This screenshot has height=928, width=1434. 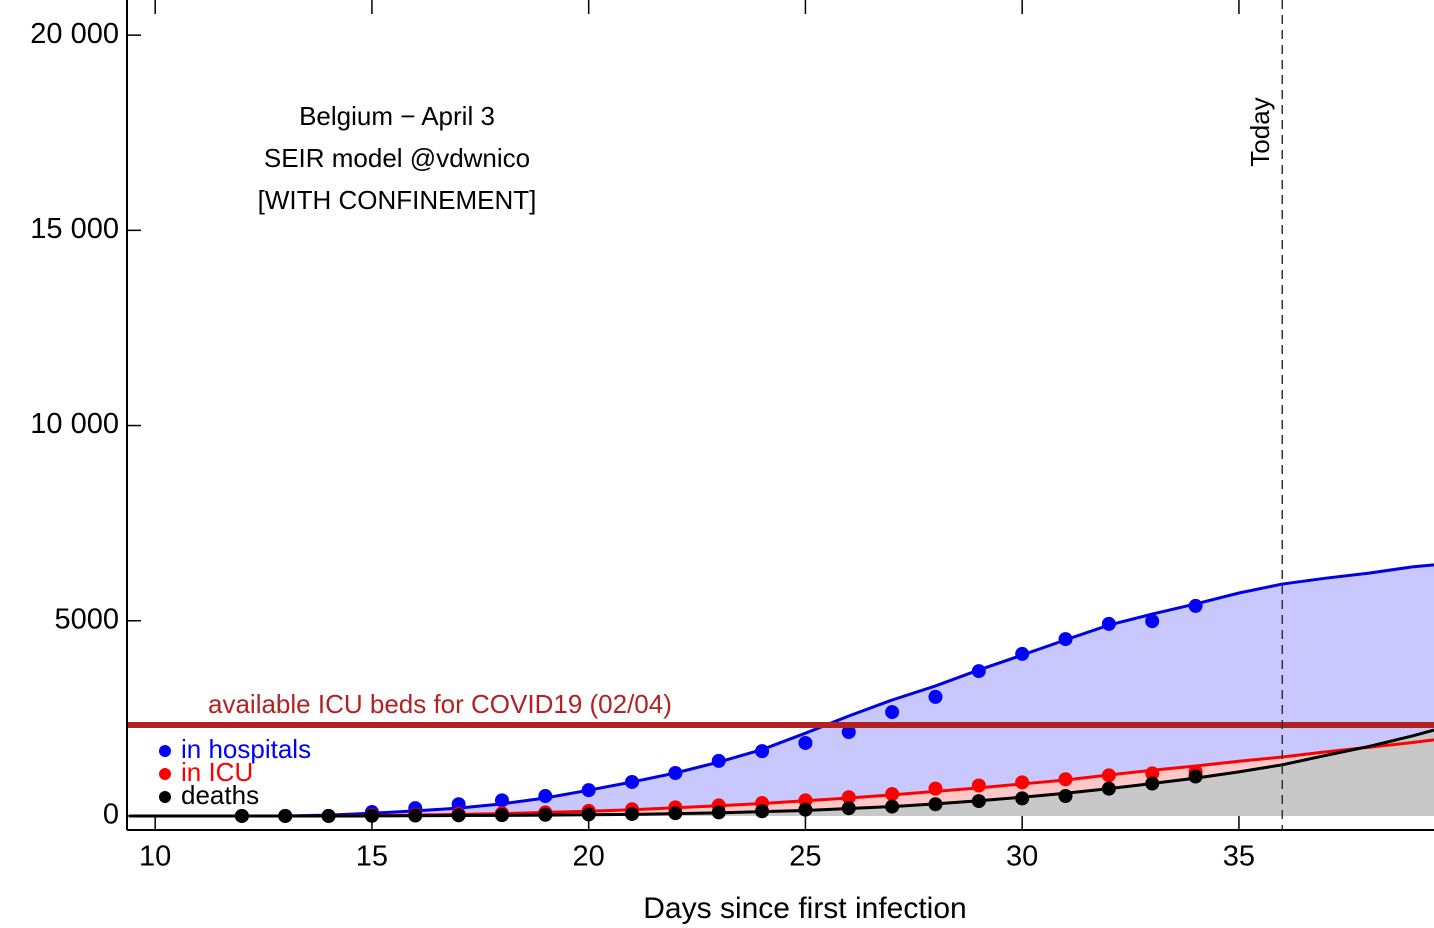 I want to click on x-tick-label: 30, so click(x=1022, y=857).